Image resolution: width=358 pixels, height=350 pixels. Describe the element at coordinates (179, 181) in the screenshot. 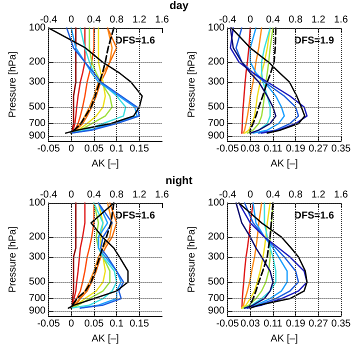

I see `chart-title: night` at that location.